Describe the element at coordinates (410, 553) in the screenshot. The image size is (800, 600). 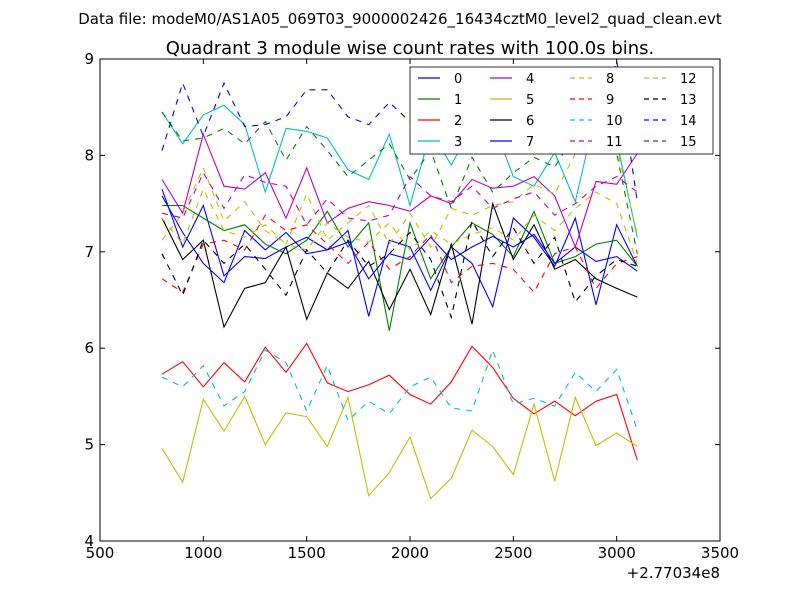
I see `x-tick-label: 2000` at that location.